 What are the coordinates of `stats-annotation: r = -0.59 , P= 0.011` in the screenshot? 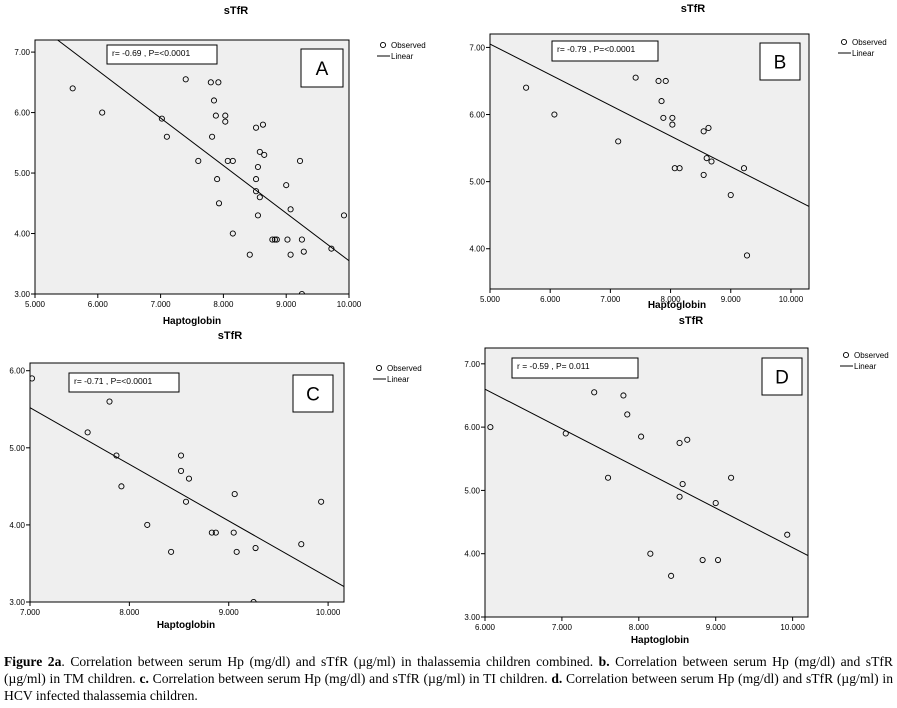 It's located at (553, 366).